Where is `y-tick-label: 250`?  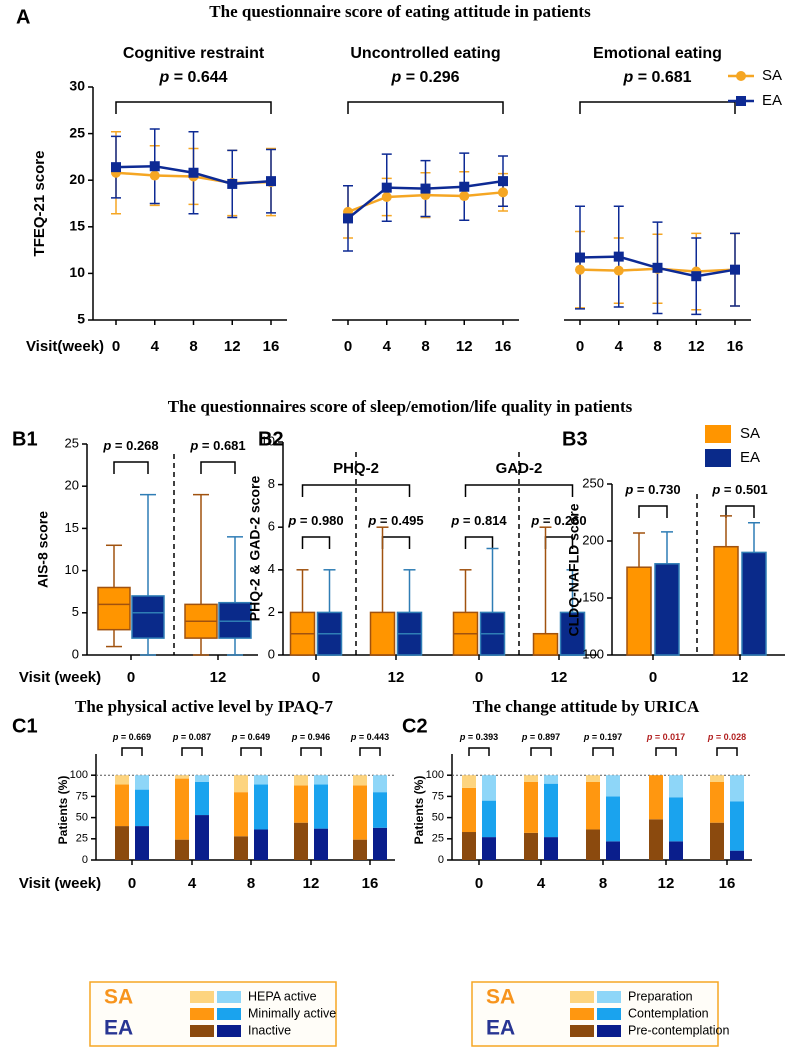
y-tick-label: 250 is located at coordinates (593, 482).